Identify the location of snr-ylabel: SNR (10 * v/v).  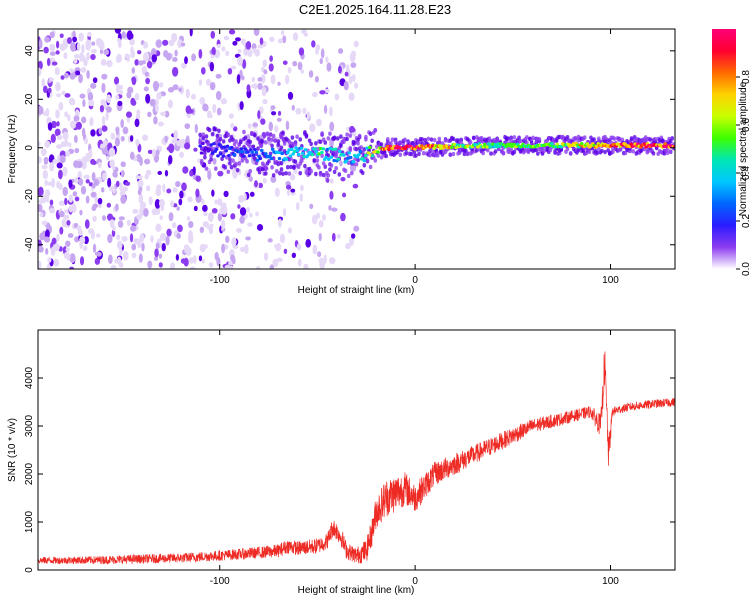
(12, 450).